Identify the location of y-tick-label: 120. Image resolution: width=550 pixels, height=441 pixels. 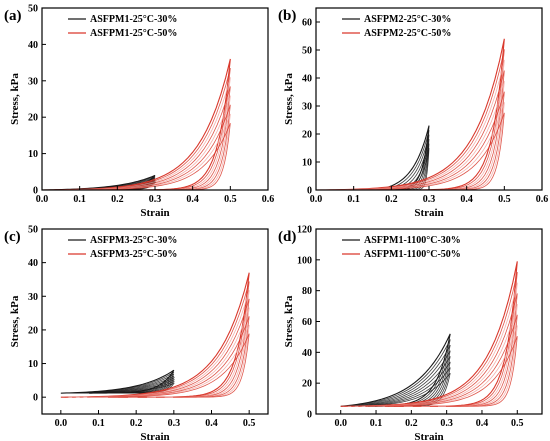
(304, 230).